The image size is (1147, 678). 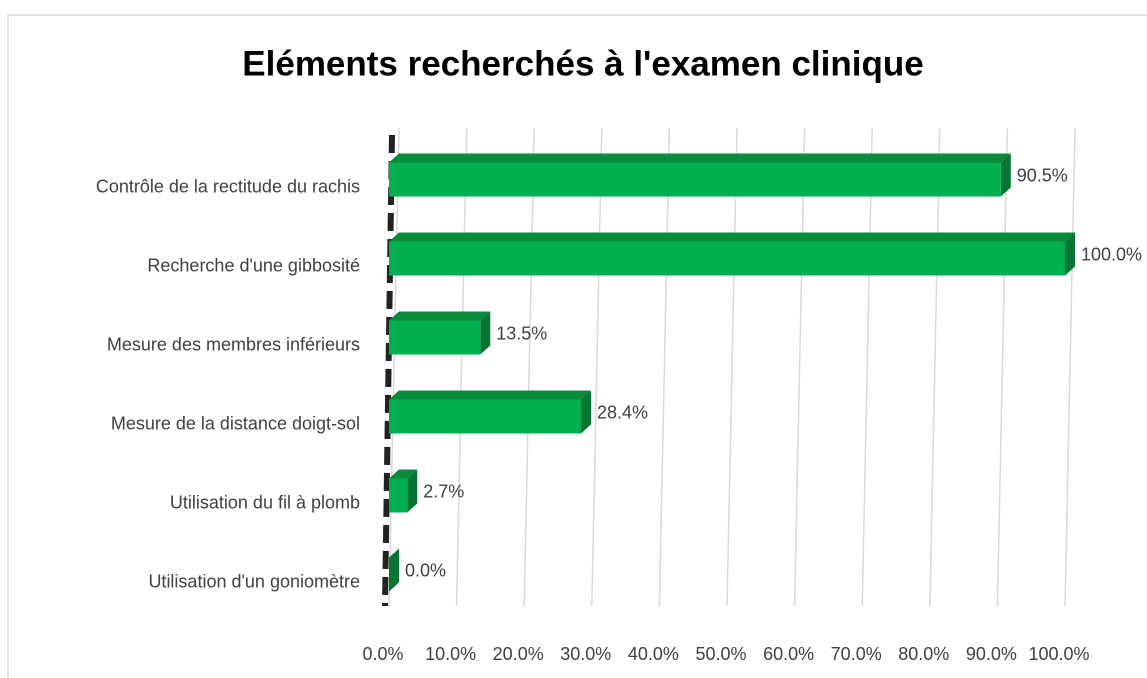 What do you see at coordinates (518, 654) in the screenshot?
I see `x-tick-label: 20.0%` at bounding box center [518, 654].